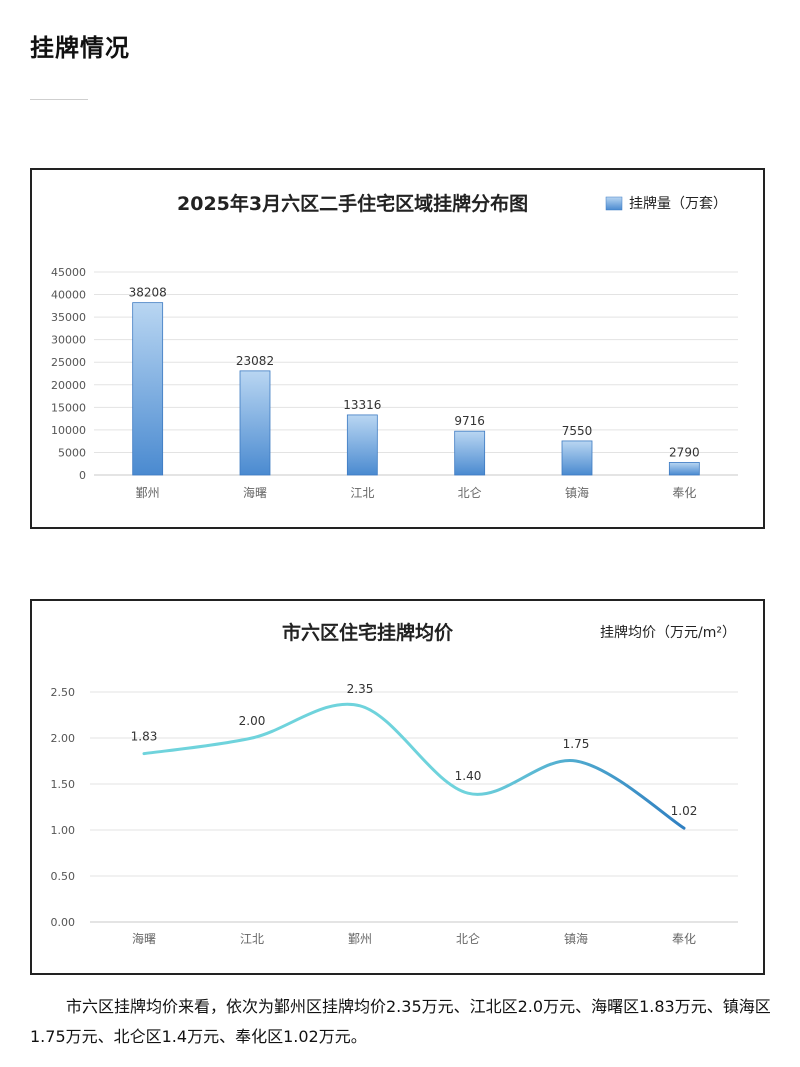  Describe the element at coordinates (68, 340) in the screenshot. I see `y-tick-label: 30000` at that location.